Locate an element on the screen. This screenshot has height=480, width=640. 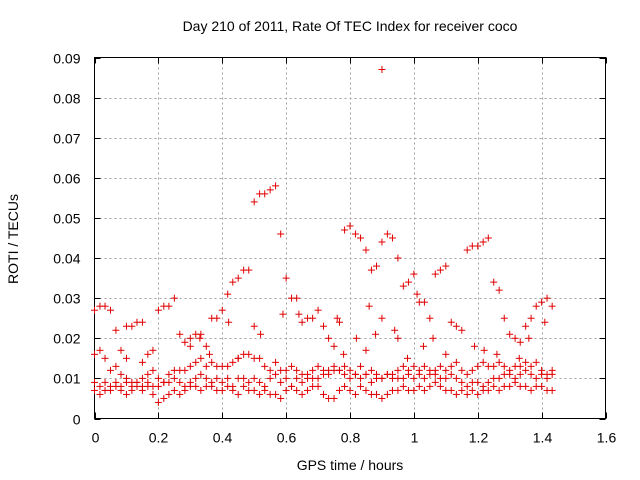
y-tick-label: 0.06 is located at coordinates (66, 179).